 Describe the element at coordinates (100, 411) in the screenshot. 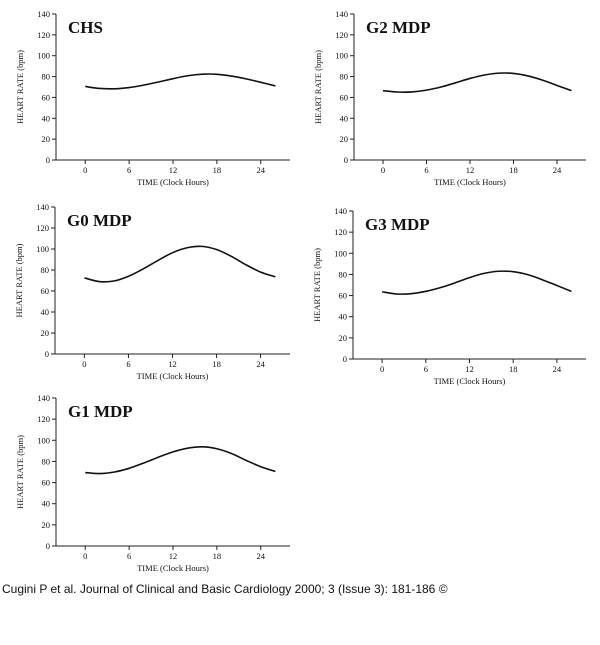

I see `chart-title: G1 MDP` at that location.